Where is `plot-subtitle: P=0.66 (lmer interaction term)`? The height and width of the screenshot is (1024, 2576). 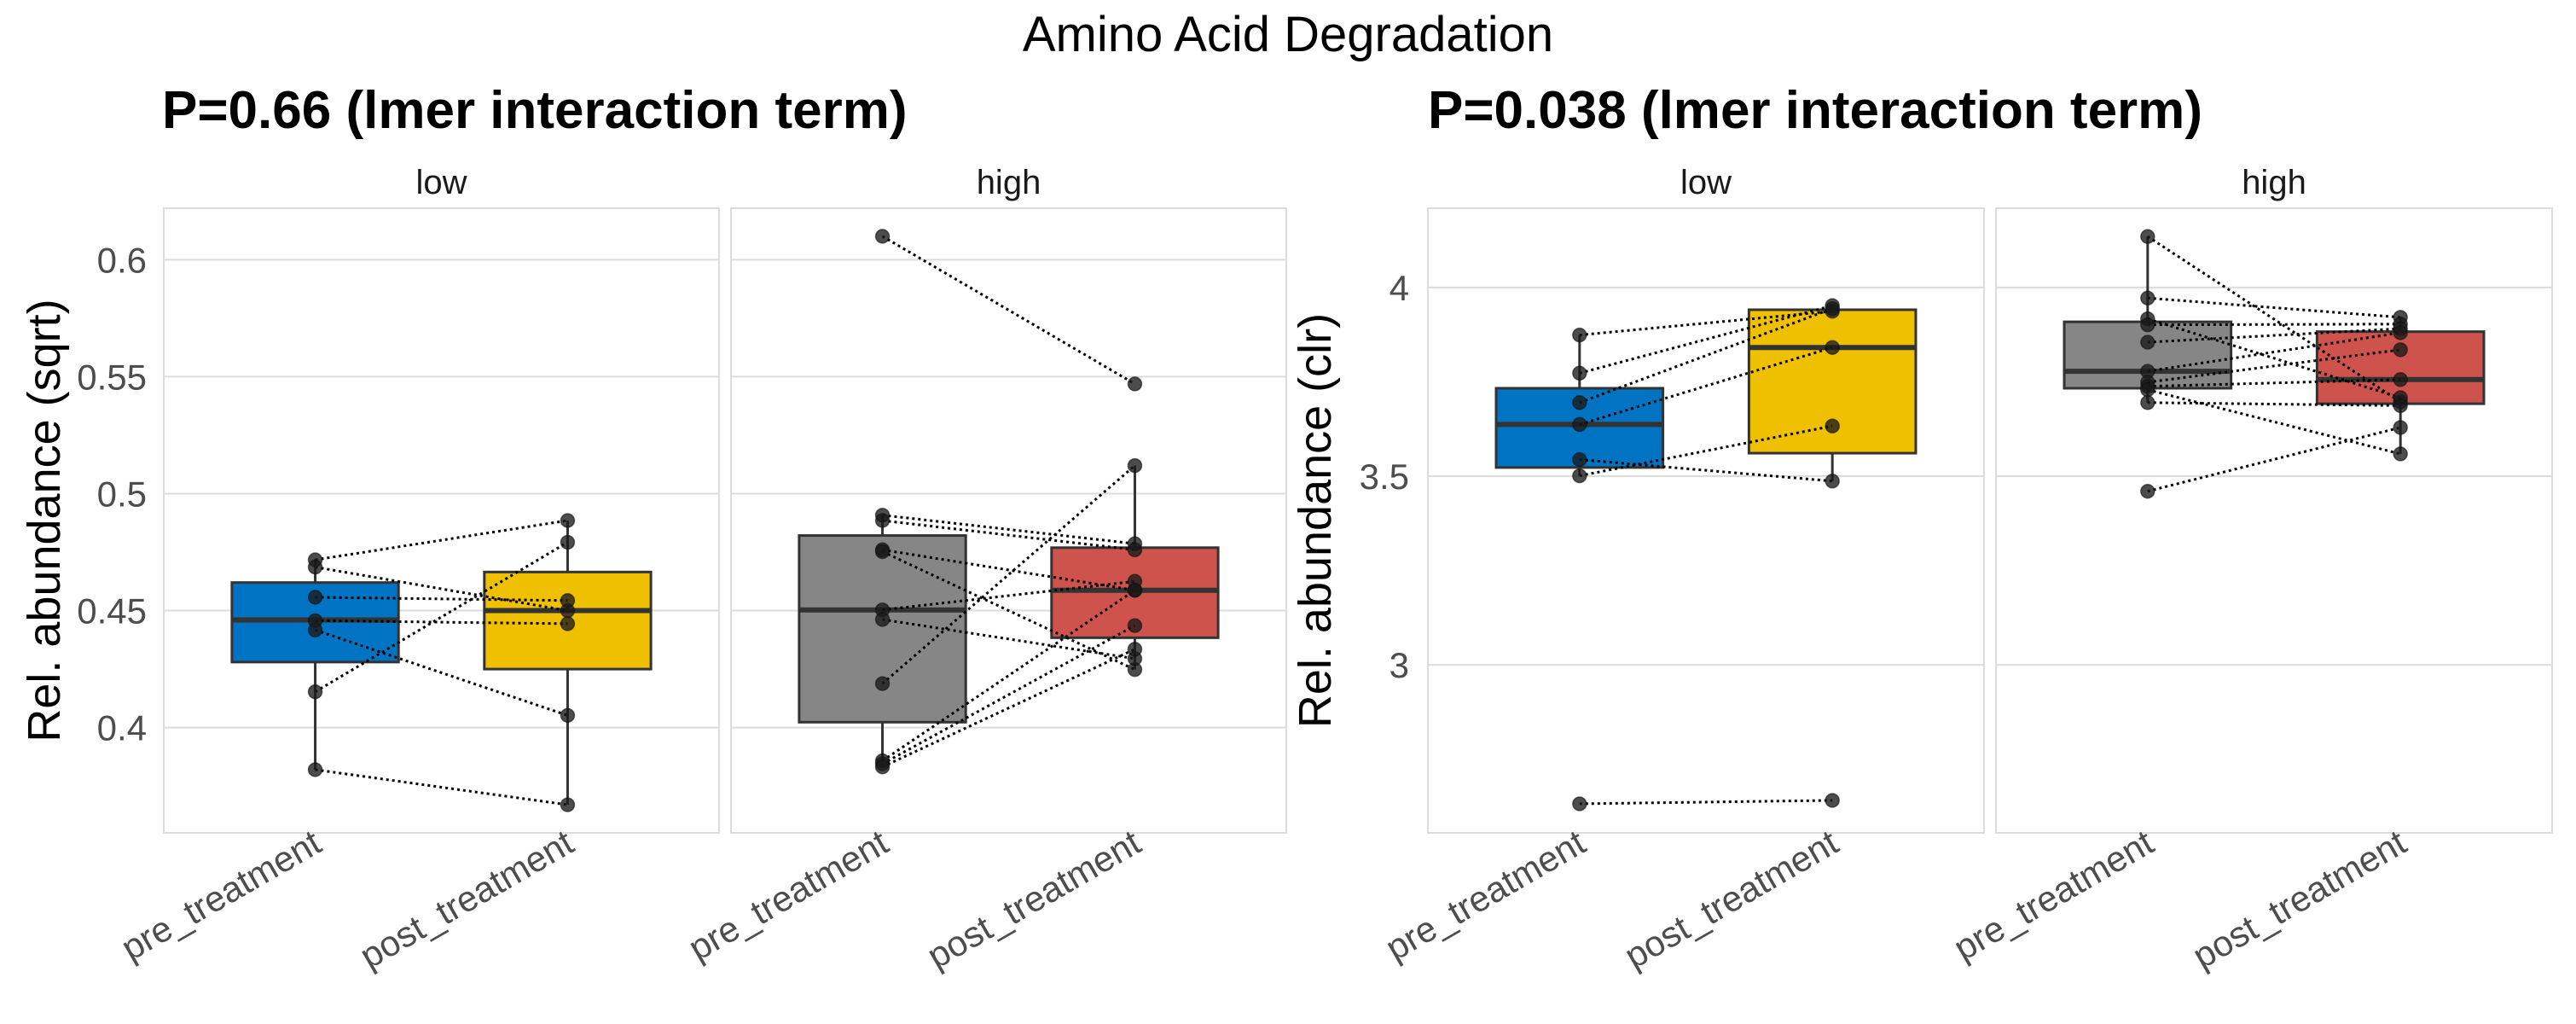
plot-subtitle: P=0.66 (lmer interaction term) is located at coordinates (534, 110).